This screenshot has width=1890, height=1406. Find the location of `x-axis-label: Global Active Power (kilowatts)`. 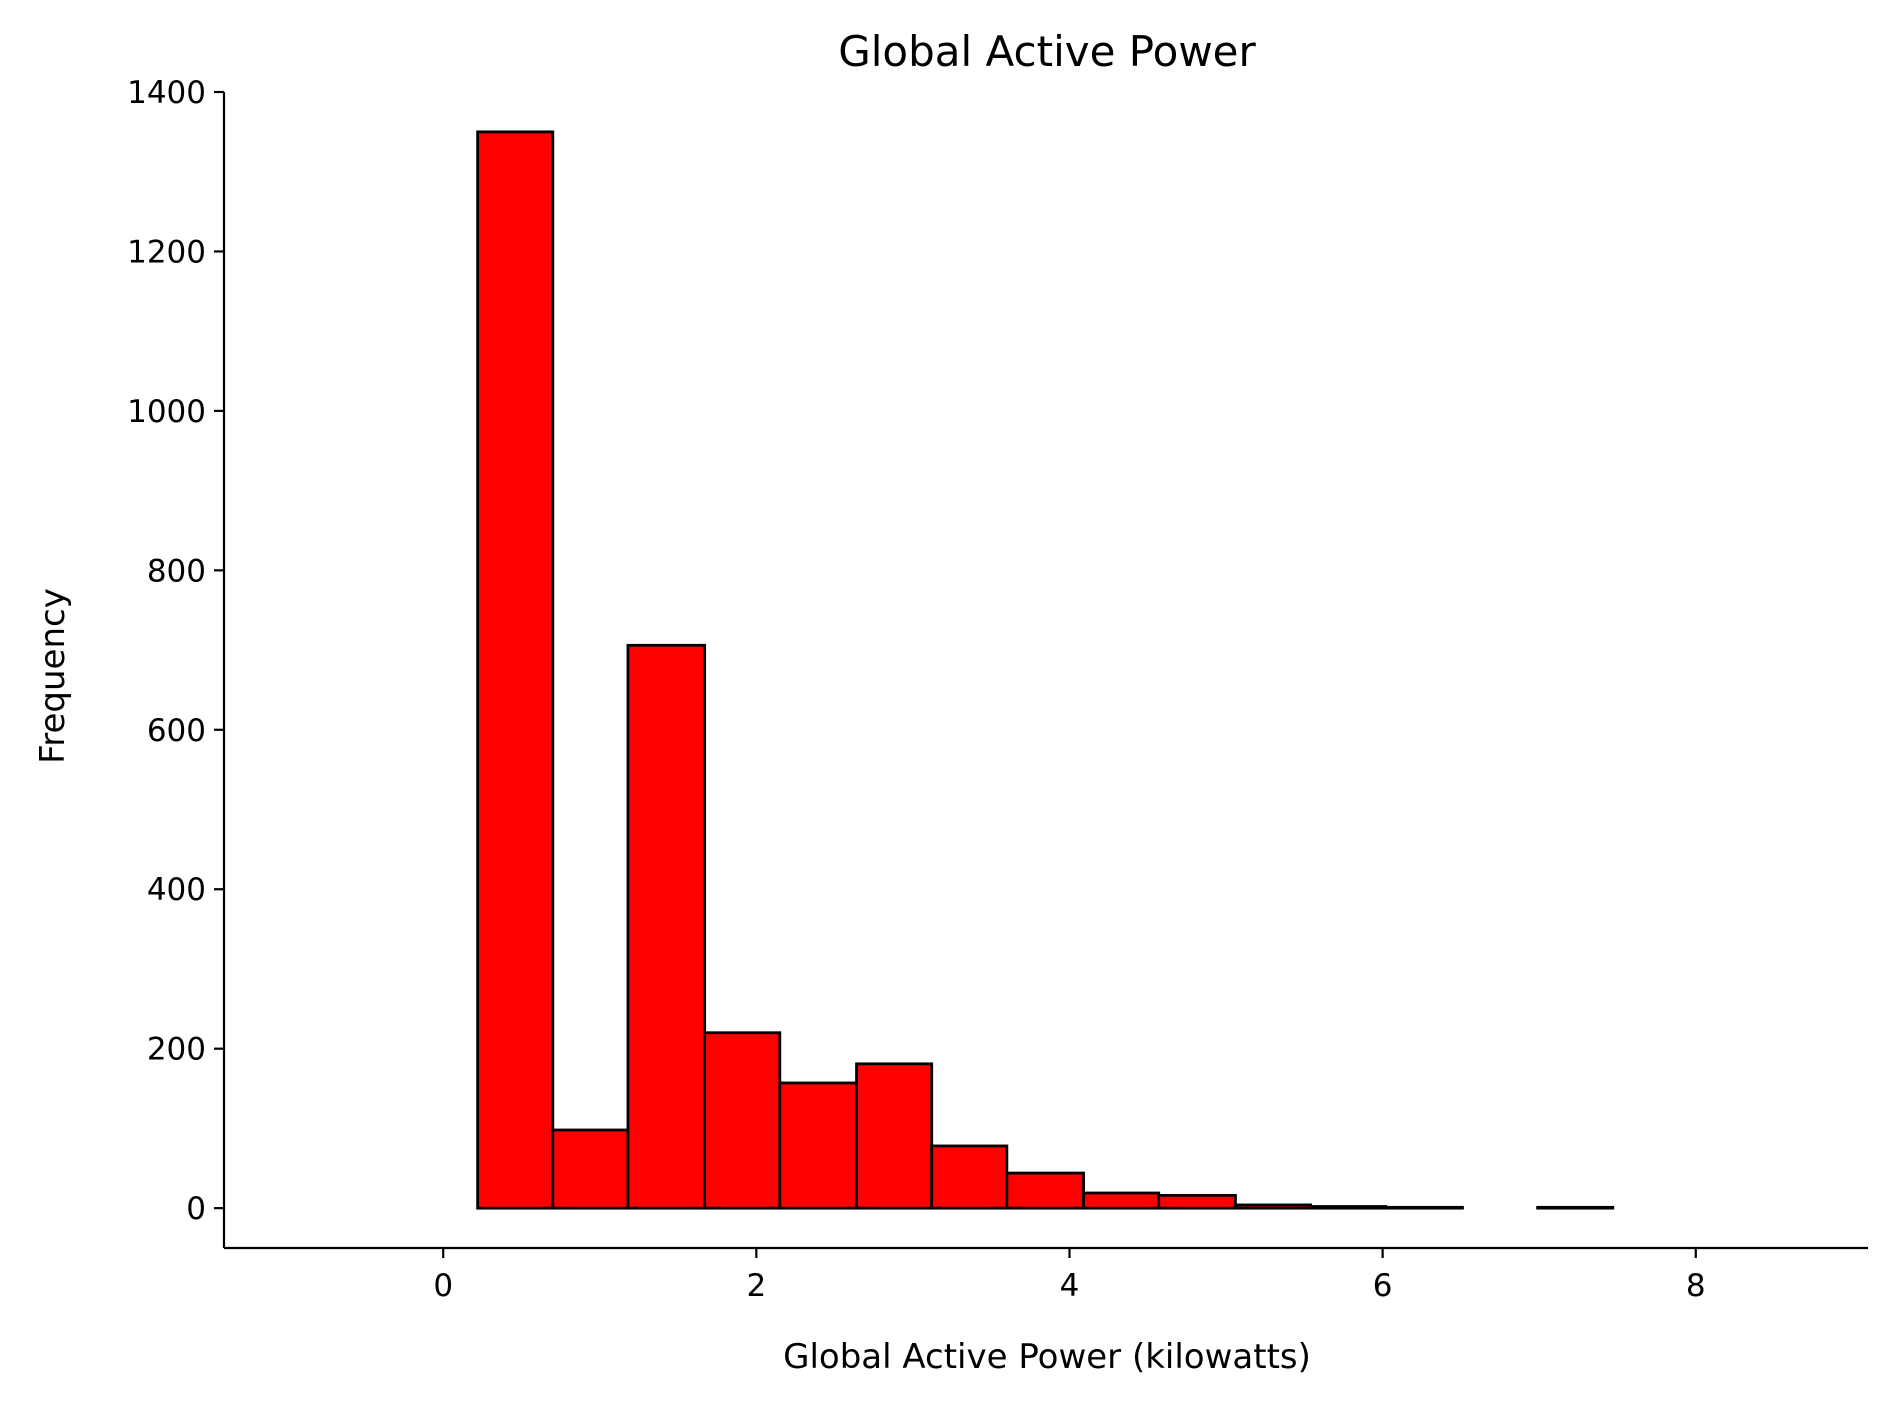

x-axis-label: Global Active Power (kilowatts) is located at coordinates (1047, 1357).